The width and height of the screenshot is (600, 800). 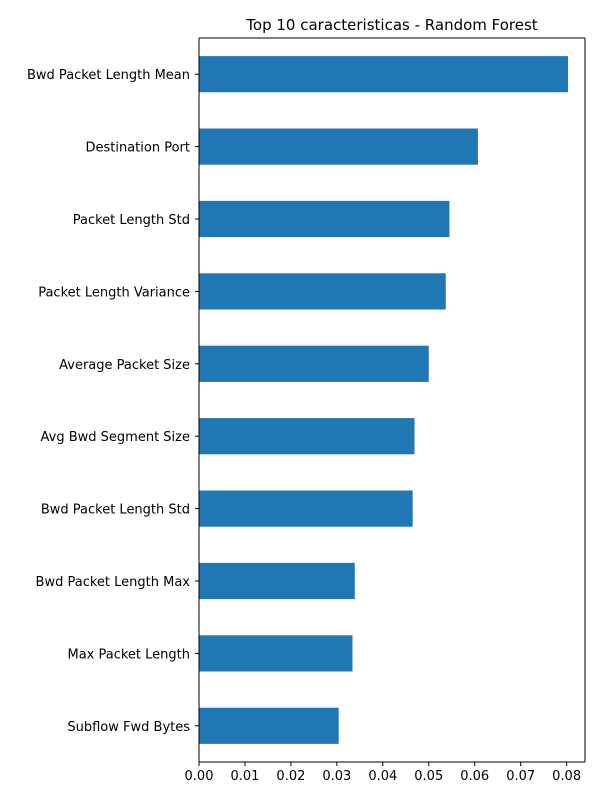 I want to click on x-ticks-group: 0.00 0.01 0.02 0.03 0.04 0.05 0.06 0.07 0.08, so click(x=383, y=773).